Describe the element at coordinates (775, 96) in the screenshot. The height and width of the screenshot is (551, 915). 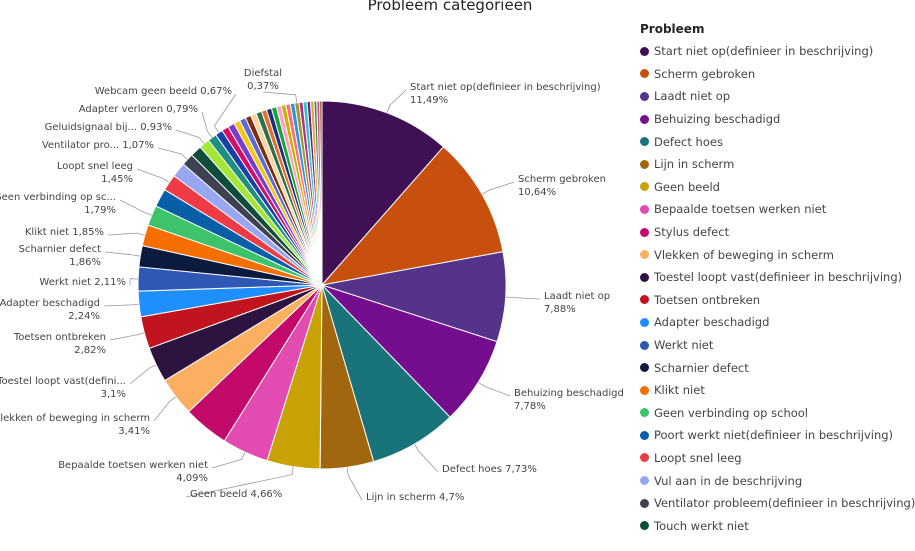
I see `legend-item: Laadt niet op` at that location.